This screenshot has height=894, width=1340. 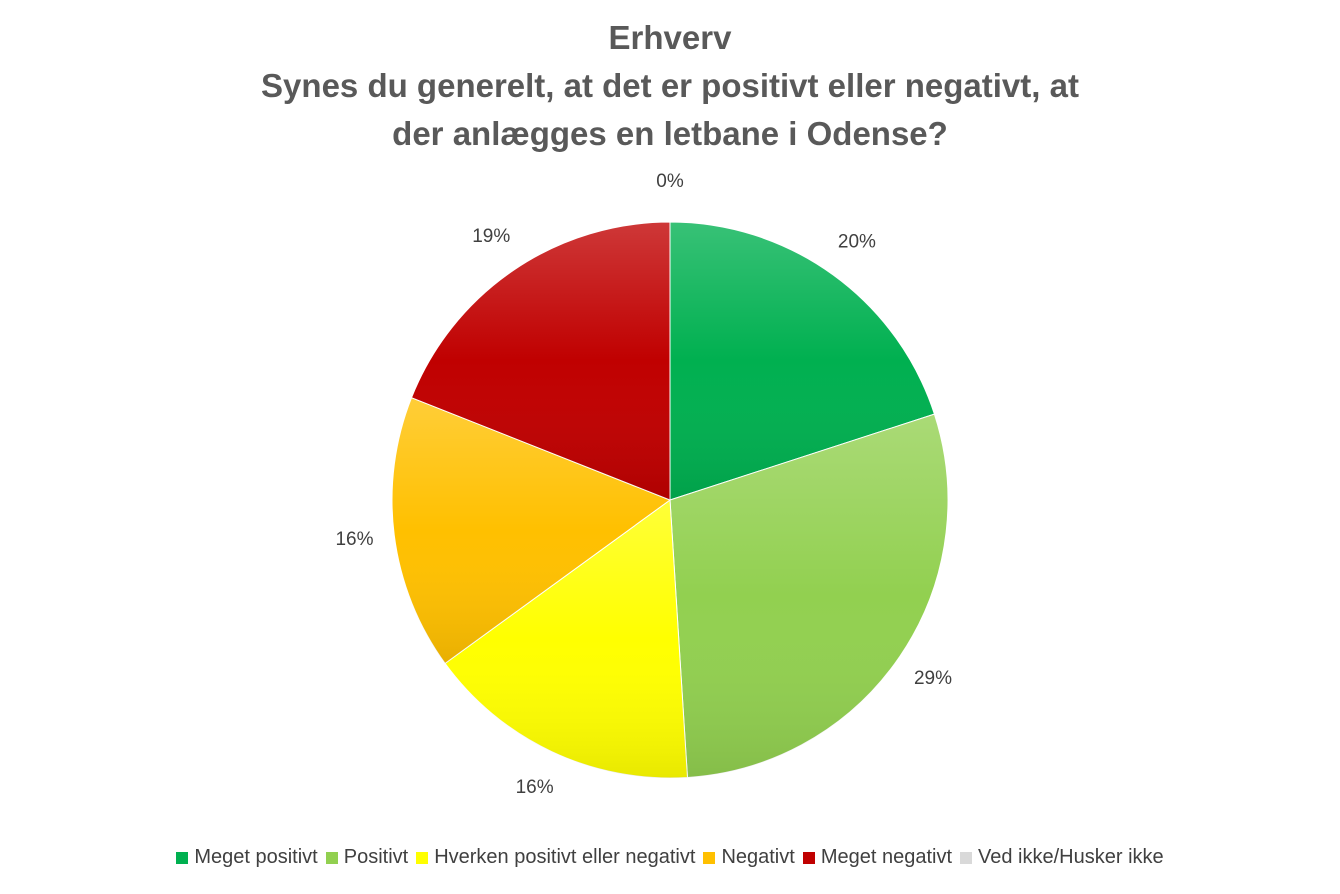 What do you see at coordinates (566, 639) in the screenshot?
I see `pie-slice-shading-hverken-positivt-eller-negativt` at bounding box center [566, 639].